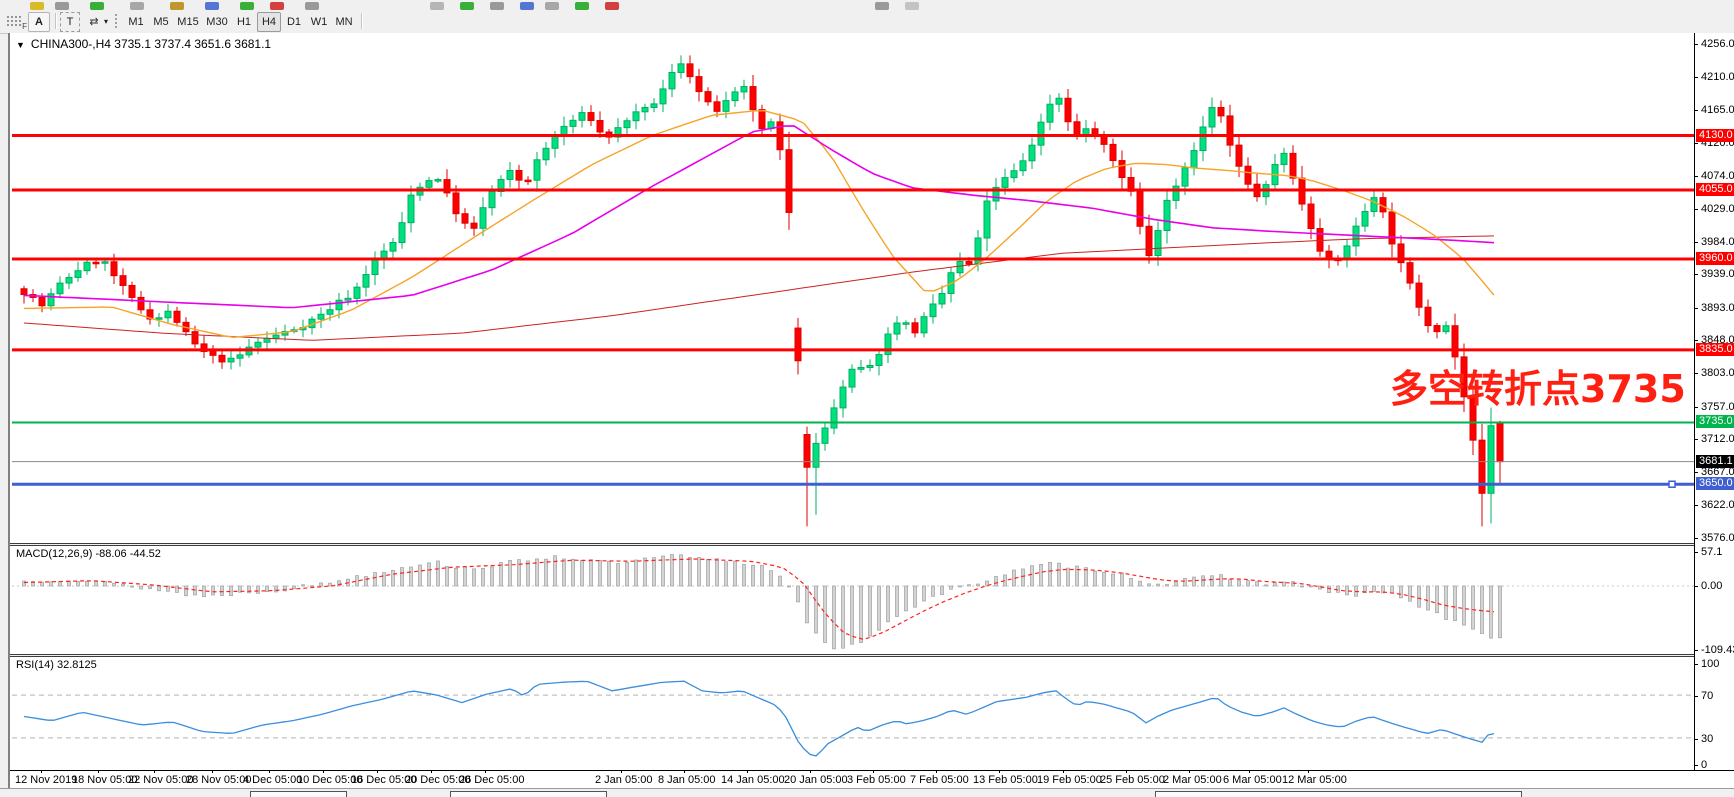 The width and height of the screenshot is (1734, 797). Describe the element at coordinates (1707, 696) in the screenshot. I see `rsi-tick-label: 70` at that location.